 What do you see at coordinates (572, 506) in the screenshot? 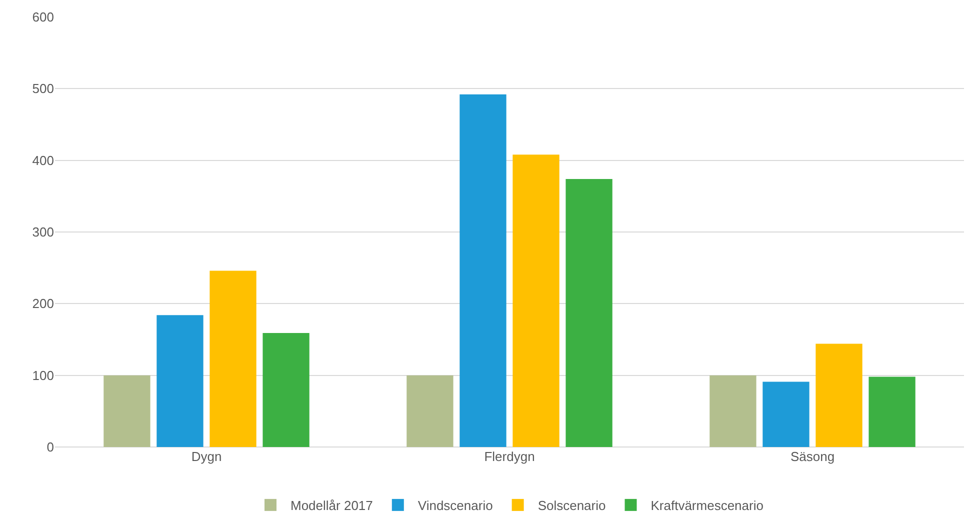
I see `legend-label: Solscenario` at bounding box center [572, 506].